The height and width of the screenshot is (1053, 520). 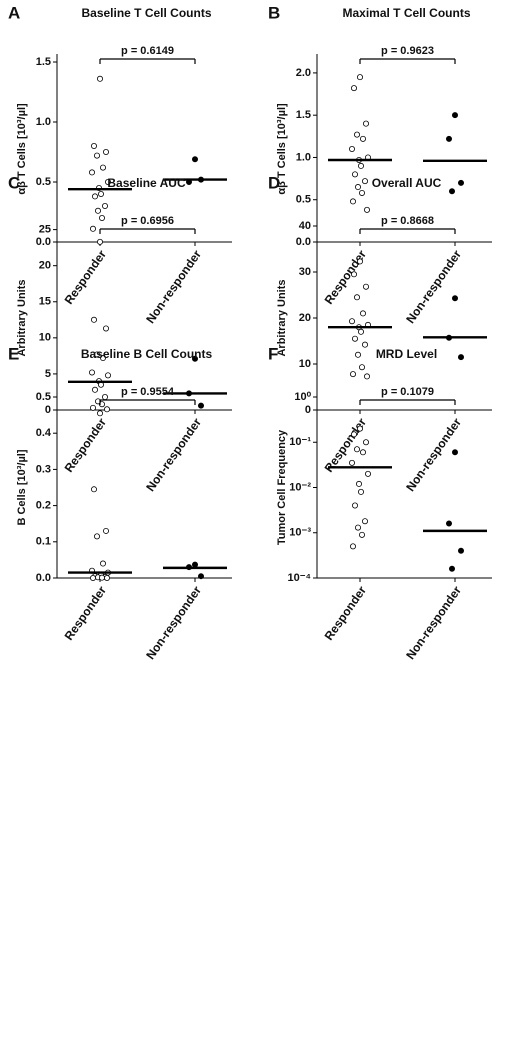 I want to click on p-value: p = 0.6956, so click(x=147, y=221).